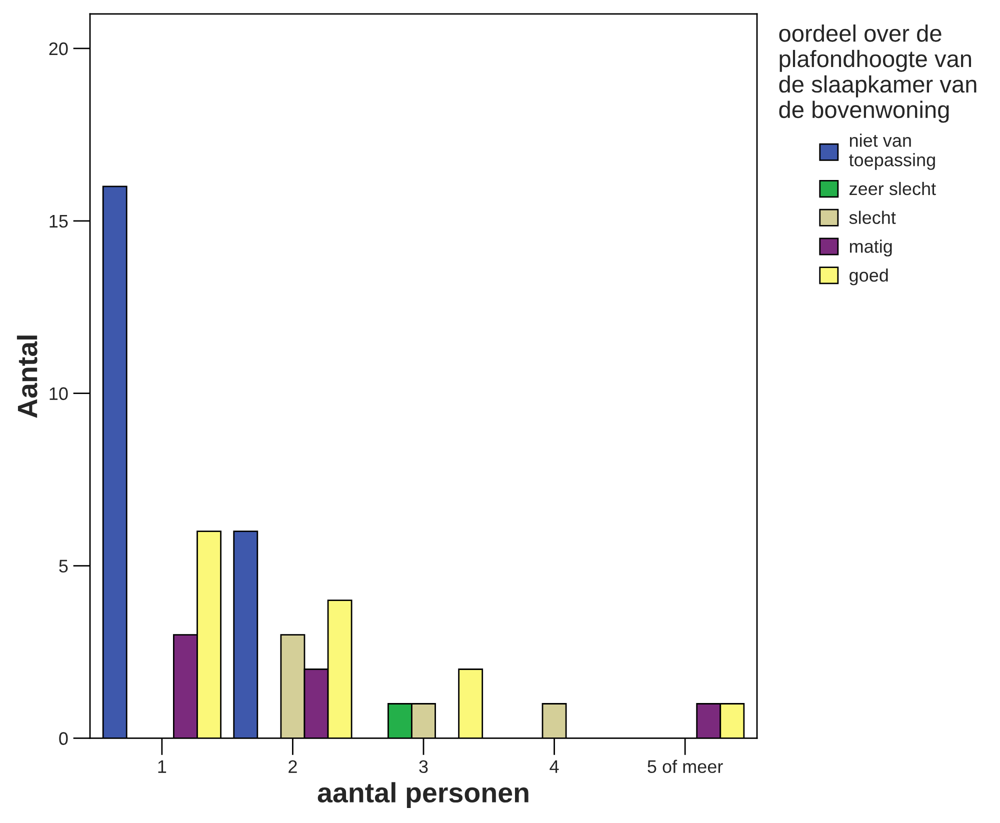 Image resolution: width=1000 pixels, height=823 pixels. Describe the element at coordinates (63, 738) in the screenshot. I see `y-tick-label: 0` at that location.